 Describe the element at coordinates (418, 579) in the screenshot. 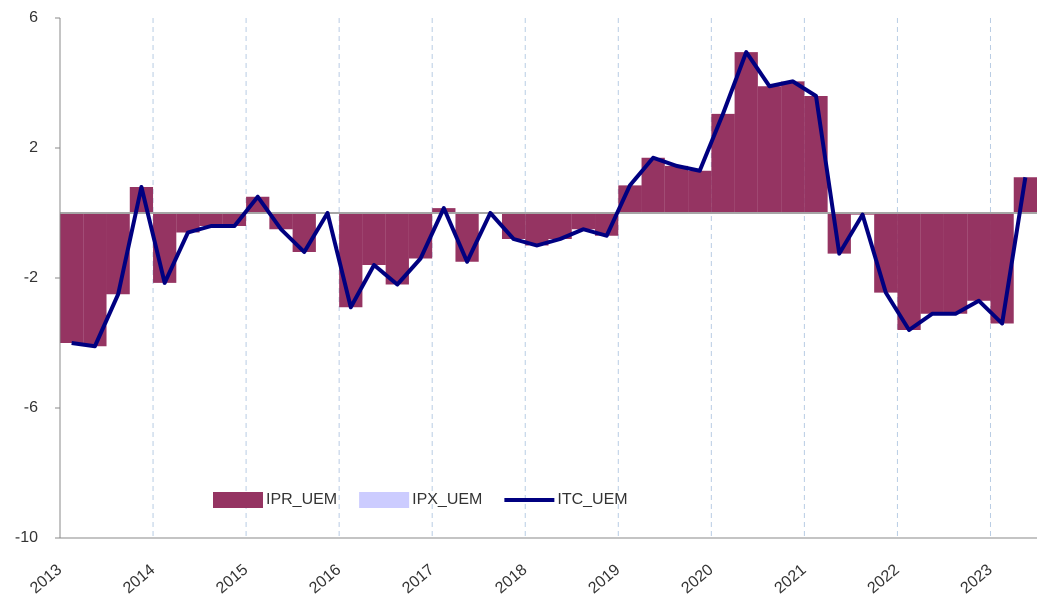

I see `x-tick-label: 2017` at that location.